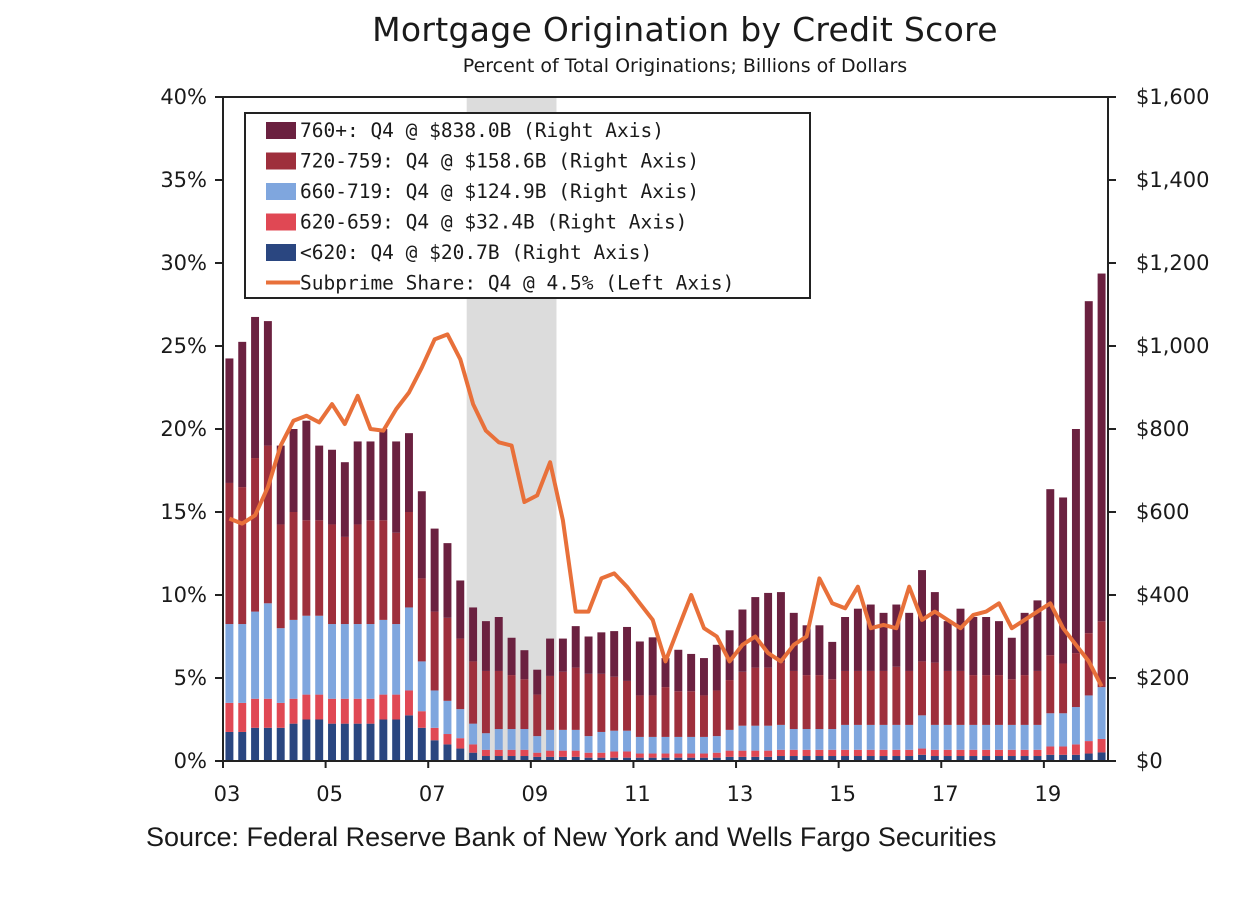  What do you see at coordinates (183, 97) in the screenshot?
I see `left-tick-label: 40%` at bounding box center [183, 97].